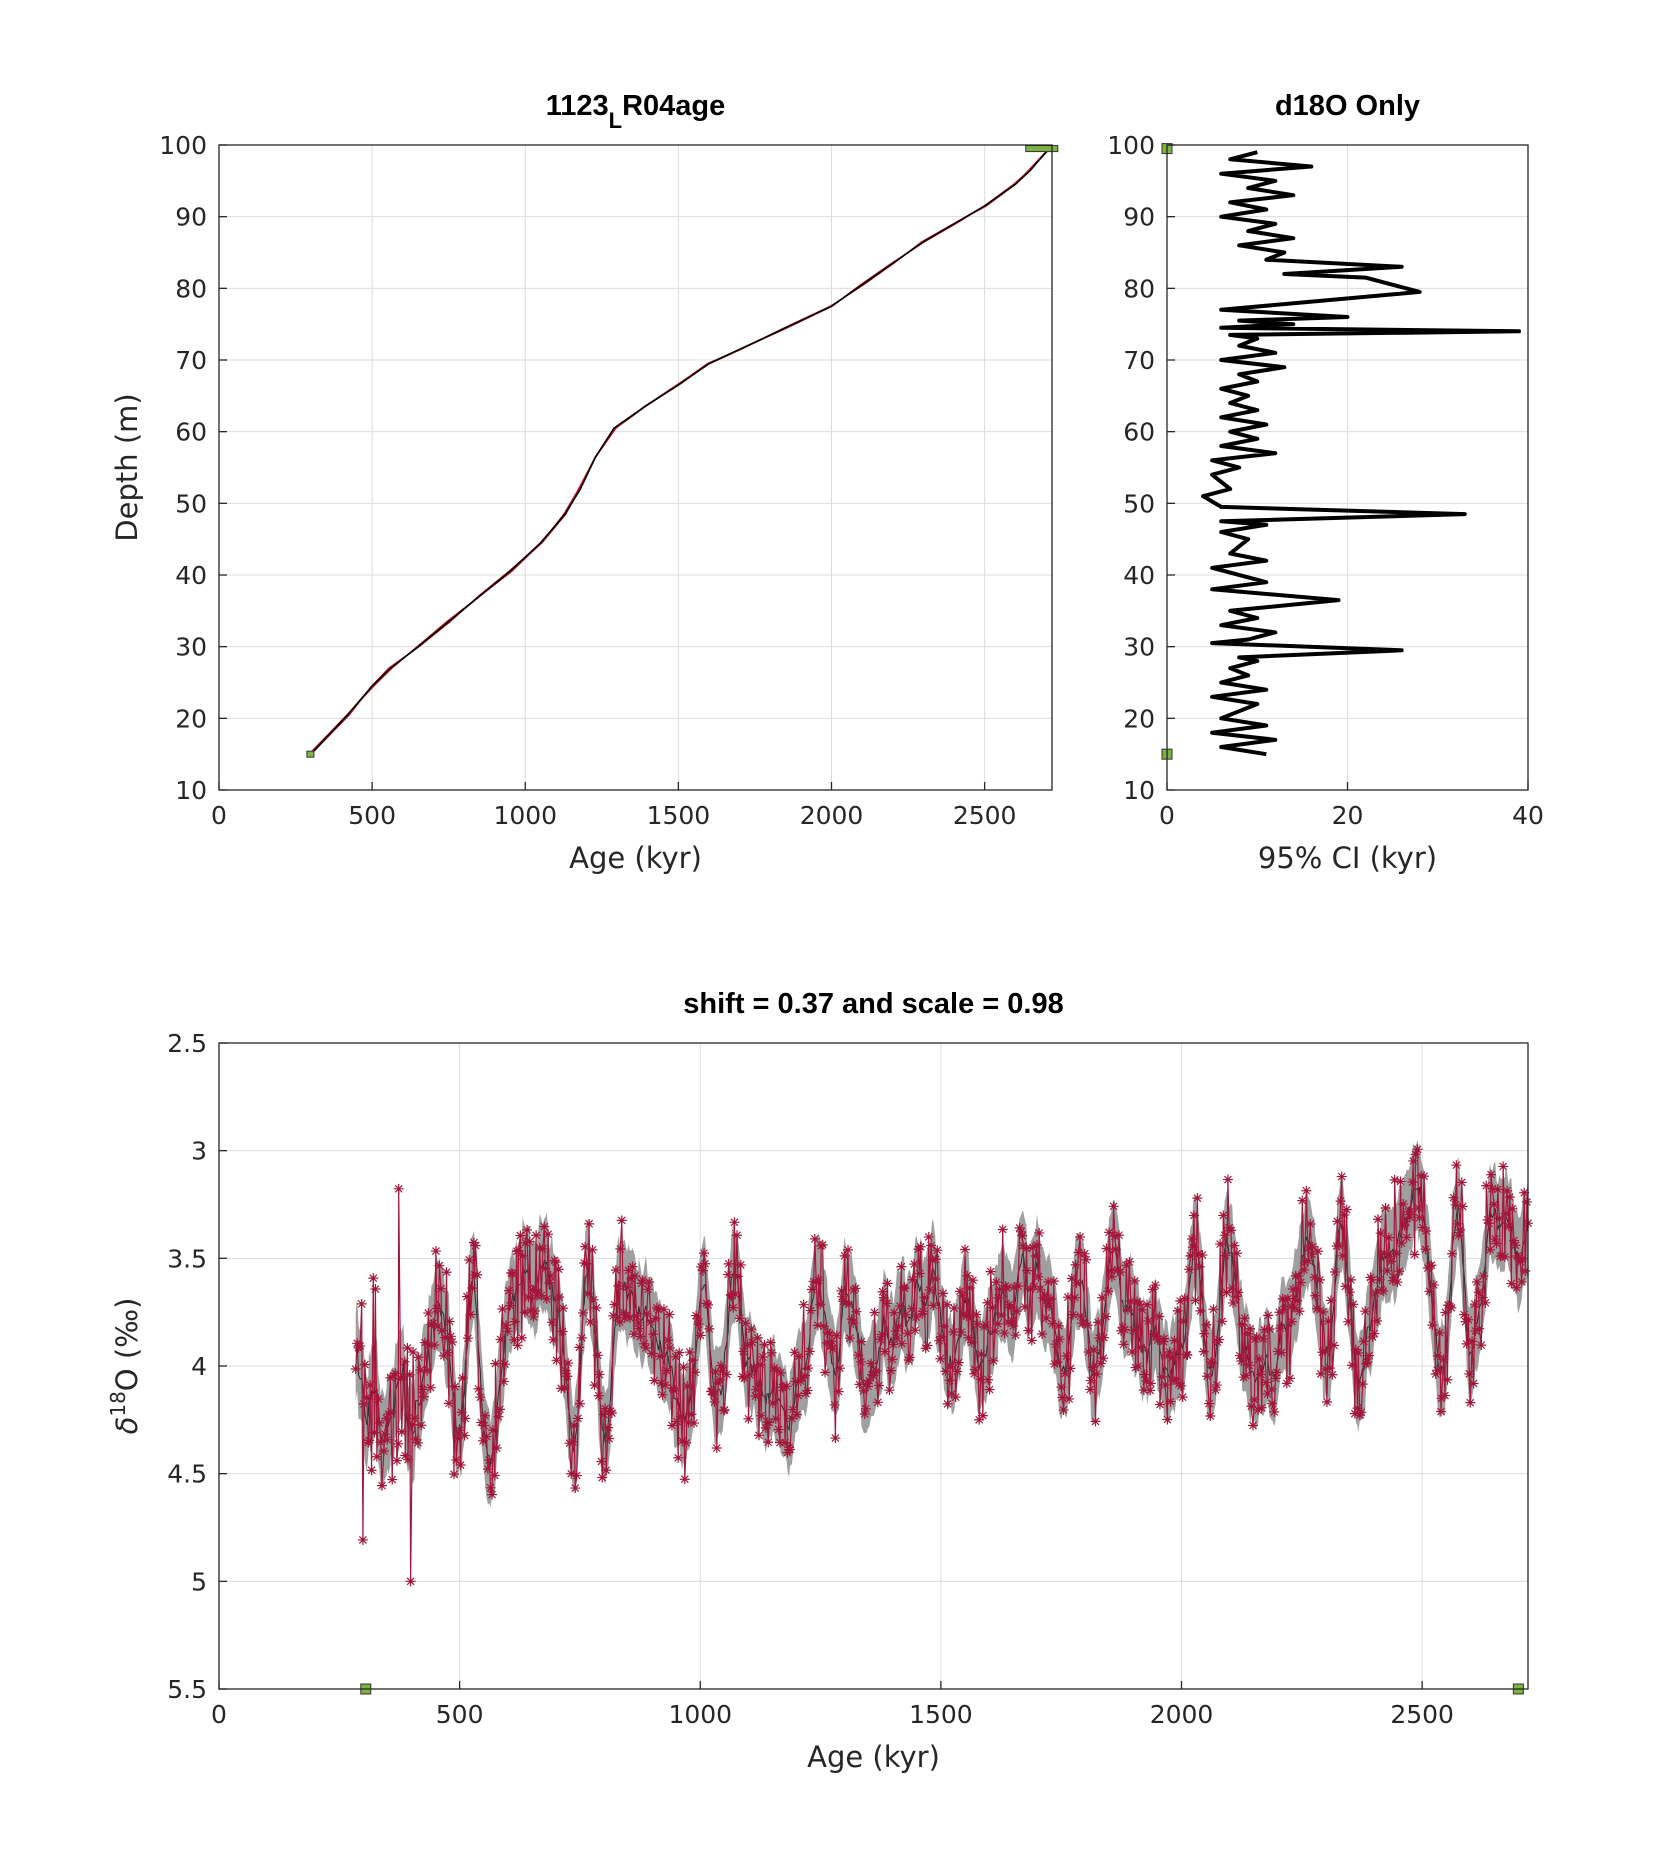  Describe the element at coordinates (942, 1325) in the screenshot. I see `median-stack-line` at that location.